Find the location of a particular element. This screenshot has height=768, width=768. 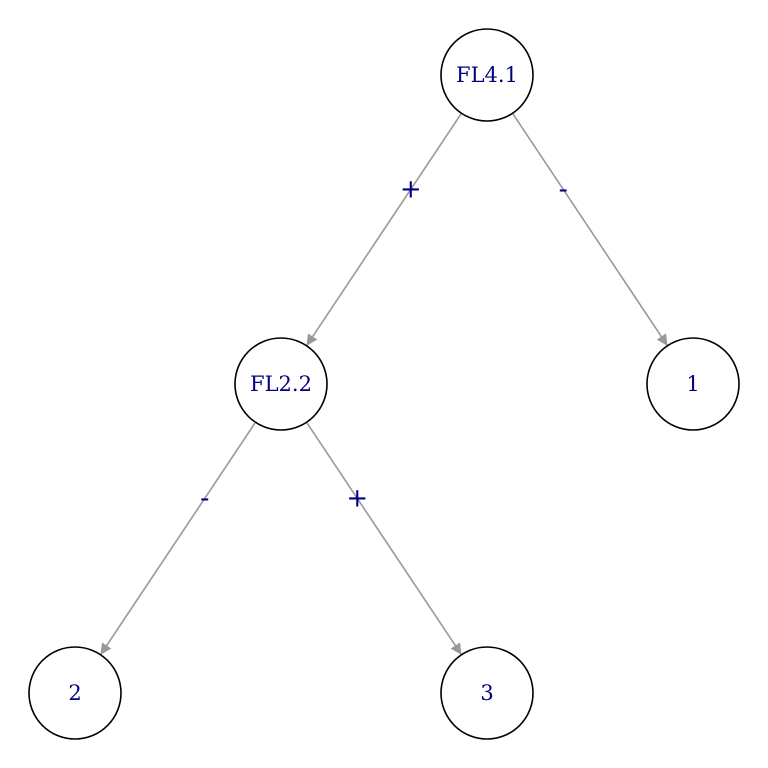

node-label-fl2-2: FL2.2 is located at coordinates (281, 384).